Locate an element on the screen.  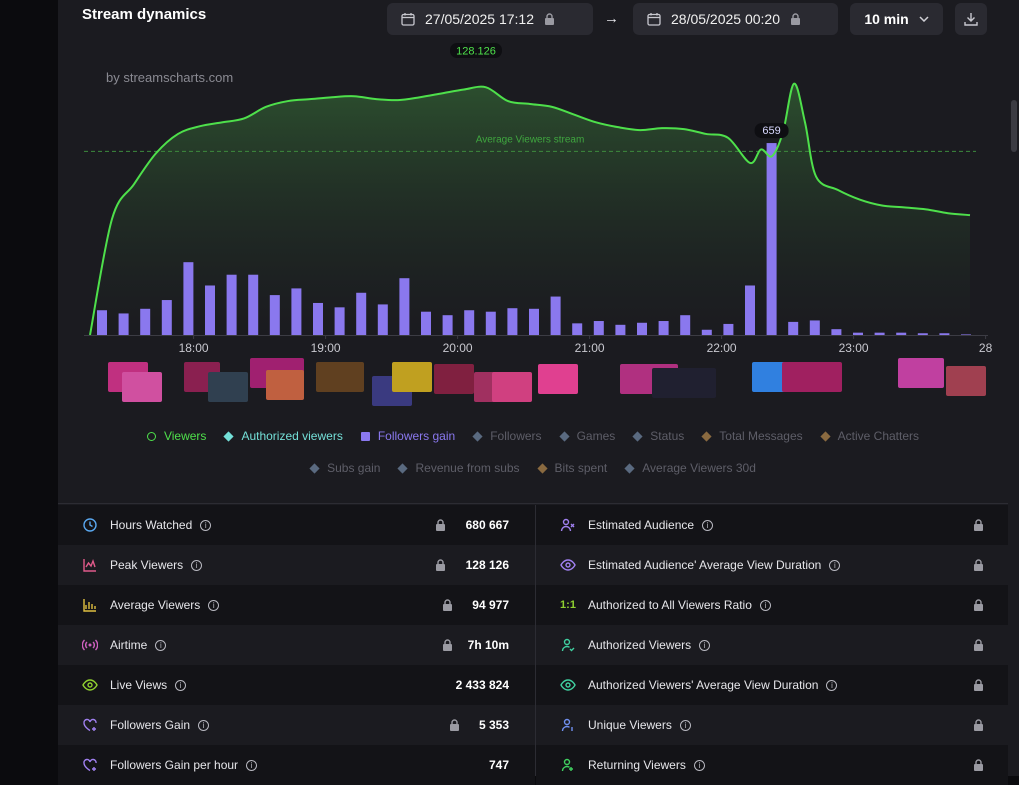
date-to-field: 28/05/2025 00:20 is located at coordinates (735, 19).